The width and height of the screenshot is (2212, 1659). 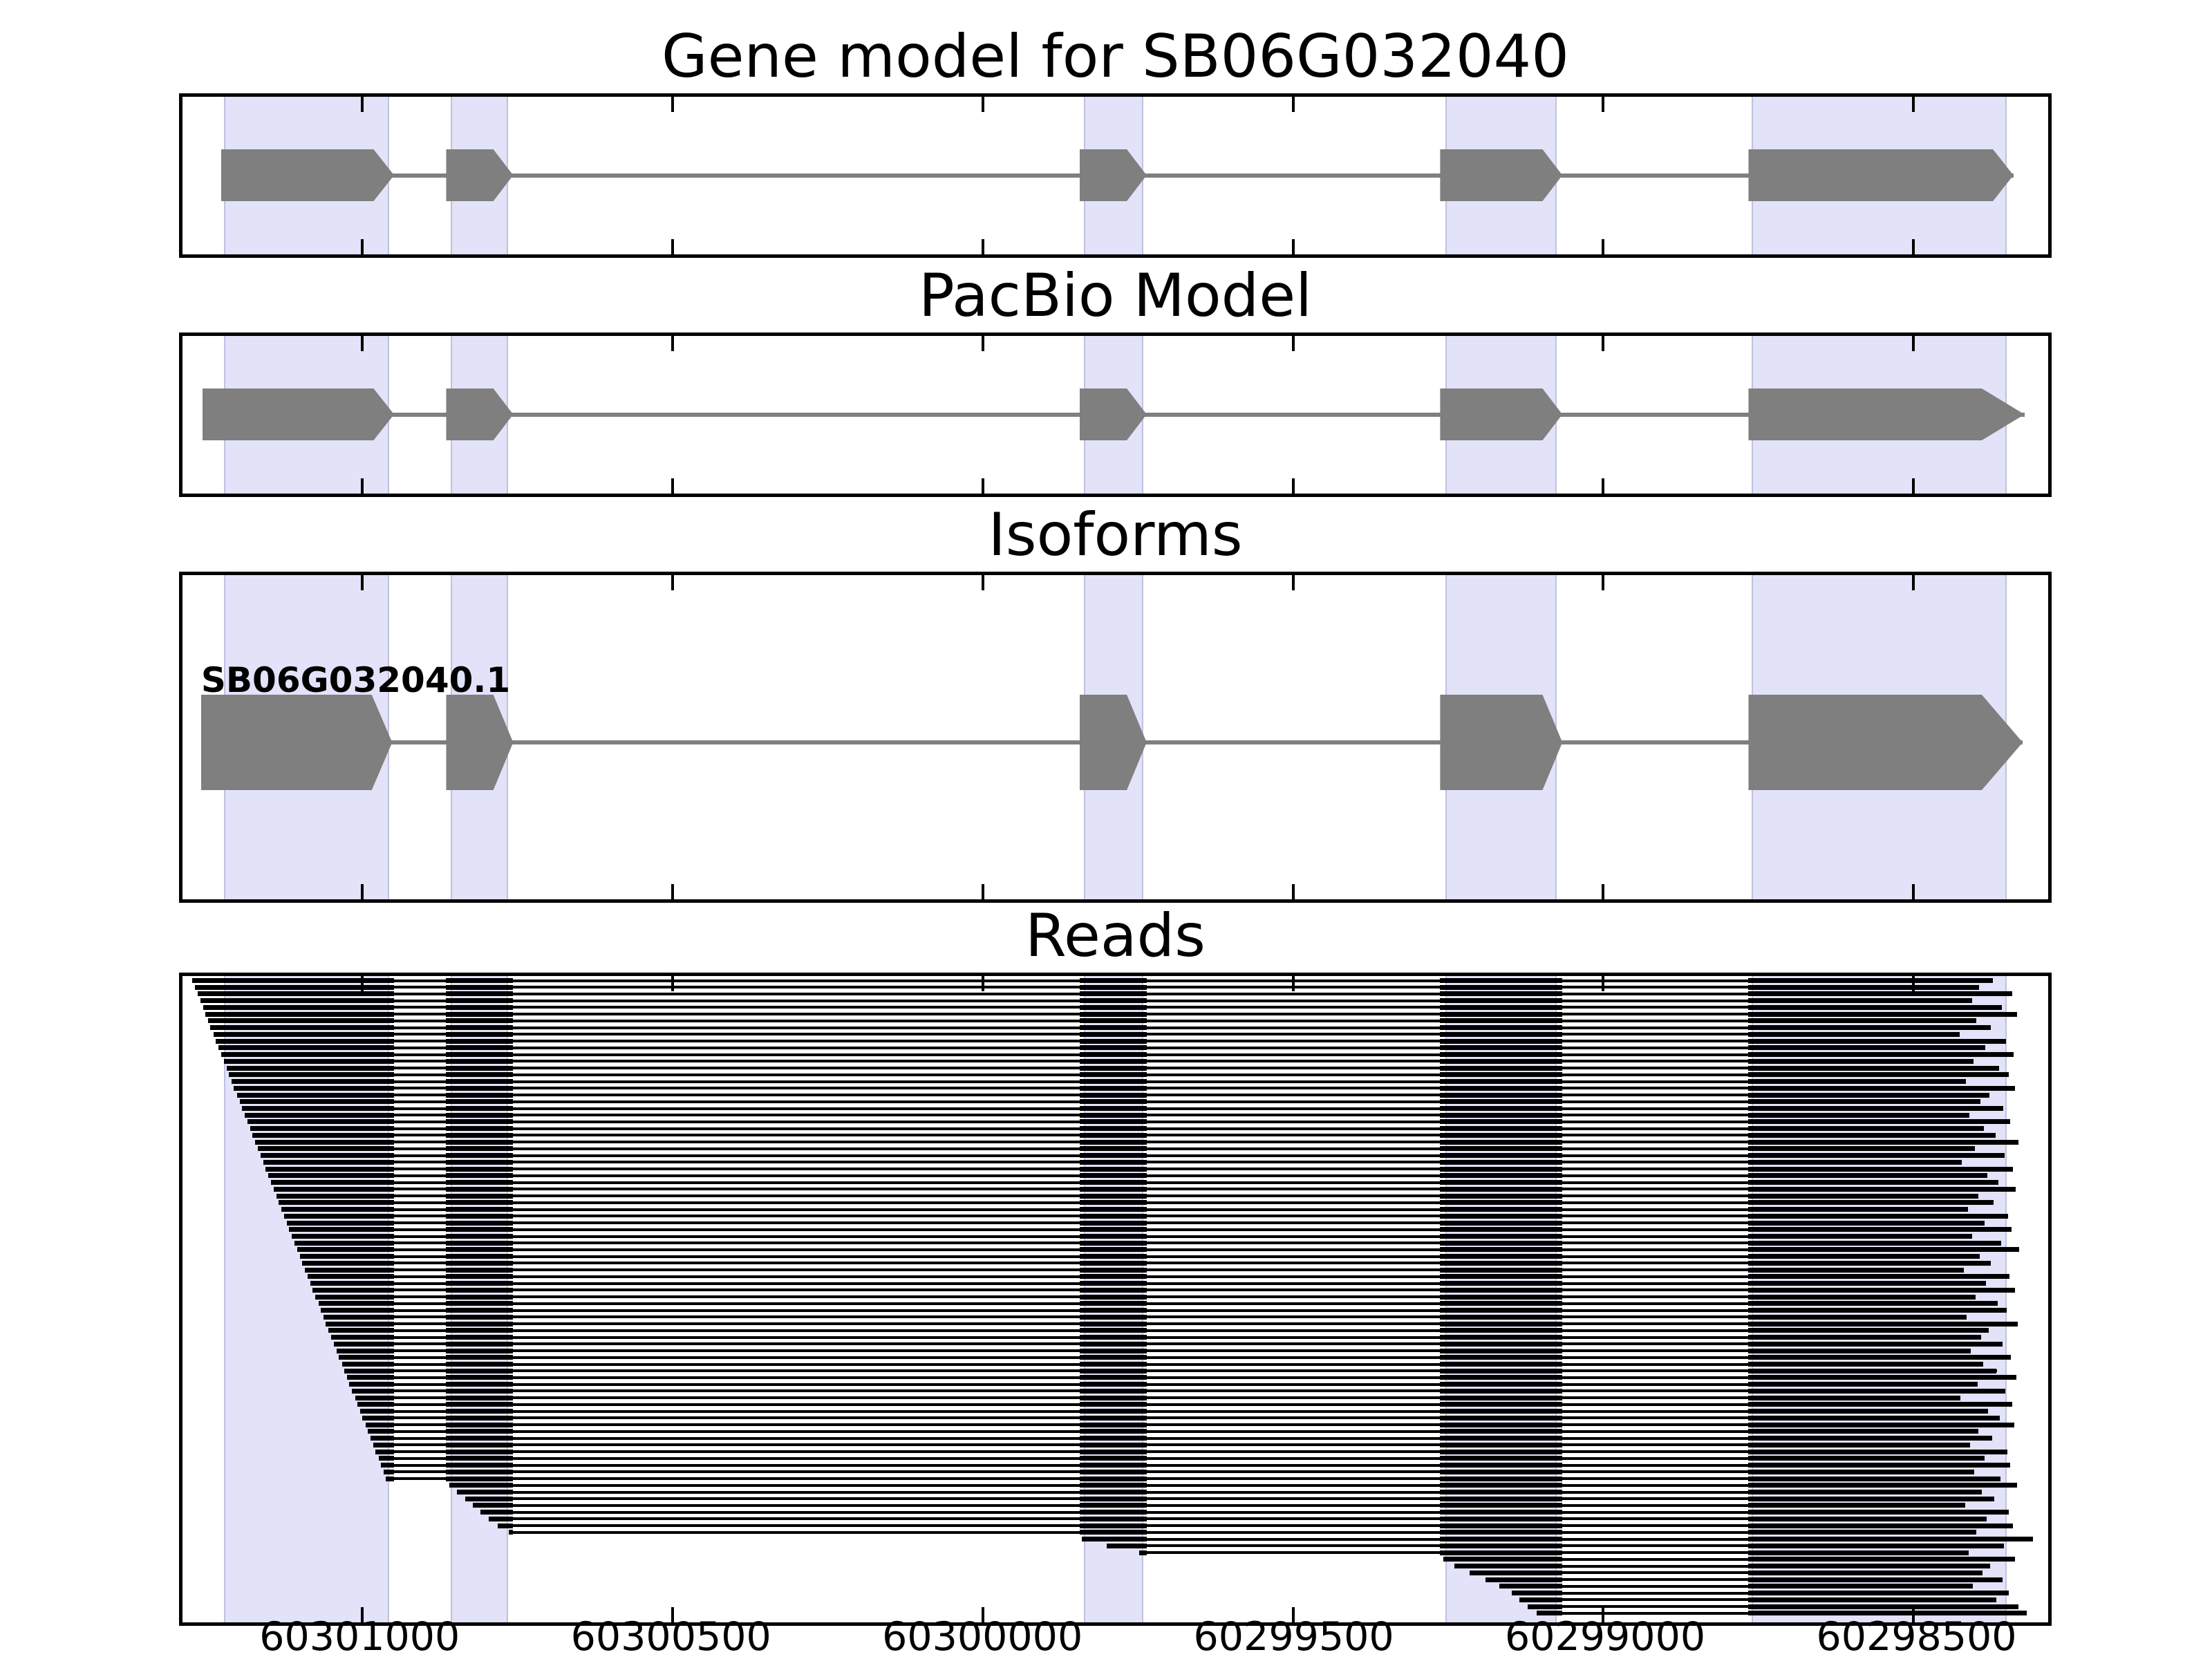 I want to click on panel-title-isoforms: Isoforms, so click(x=1115, y=535).